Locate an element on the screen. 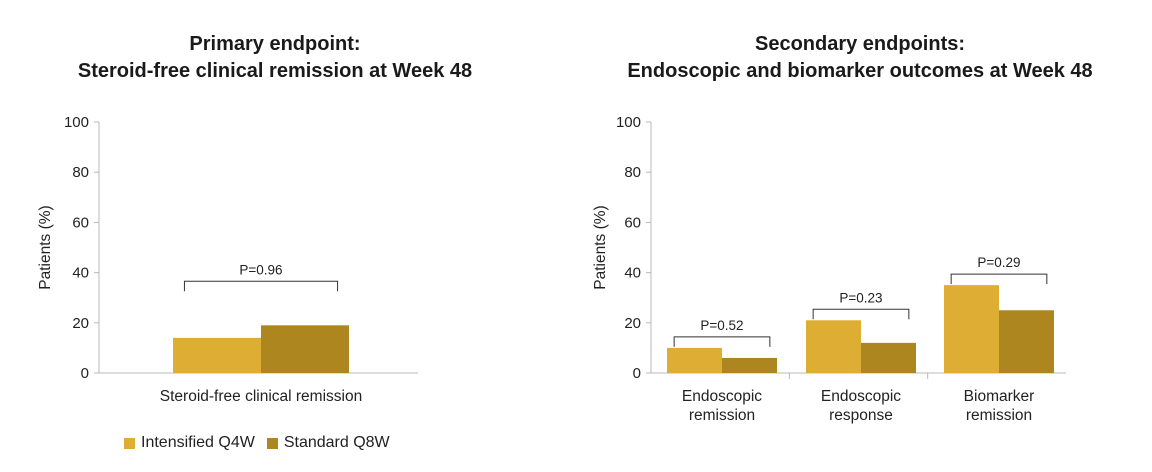  legend-item-intensified: Intensified Q4W is located at coordinates (189, 443).